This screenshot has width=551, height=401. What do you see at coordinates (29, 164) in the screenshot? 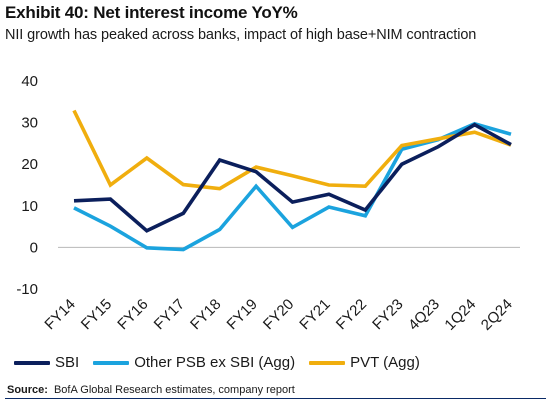
I see `y-tick-label: 20` at bounding box center [29, 164].